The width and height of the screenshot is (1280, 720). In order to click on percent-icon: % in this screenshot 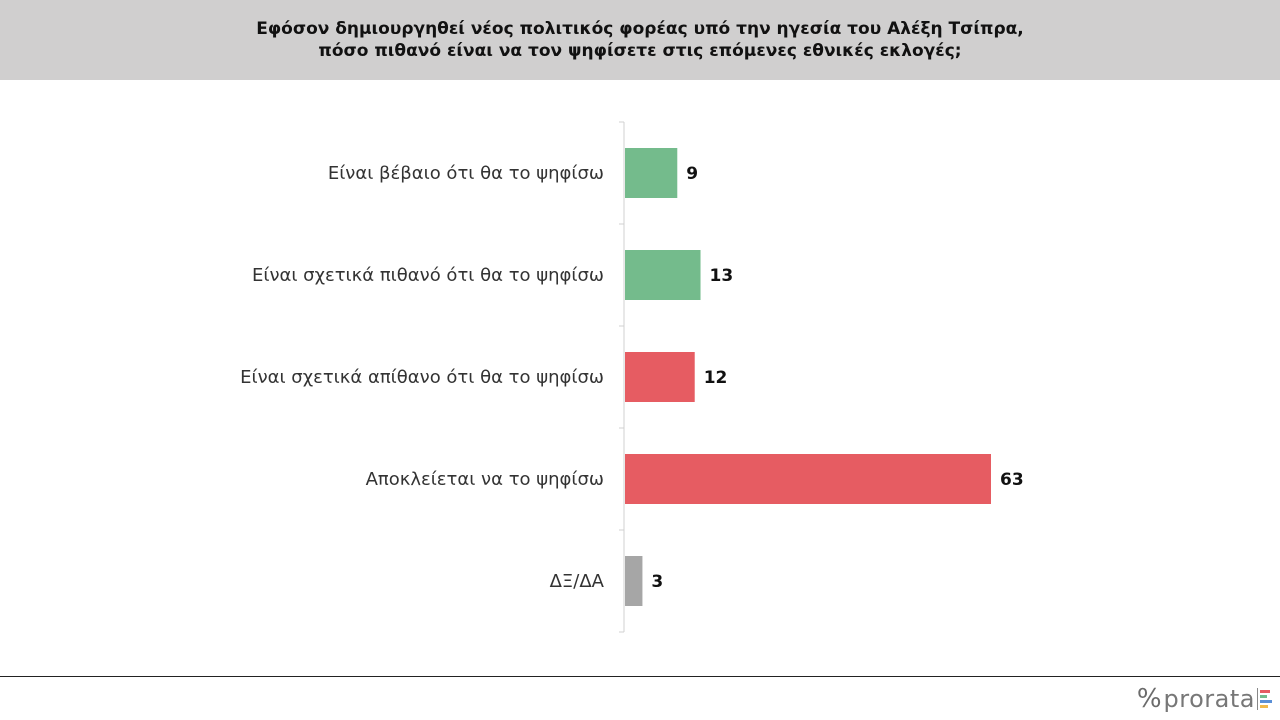, I will do `click(1149, 699)`.